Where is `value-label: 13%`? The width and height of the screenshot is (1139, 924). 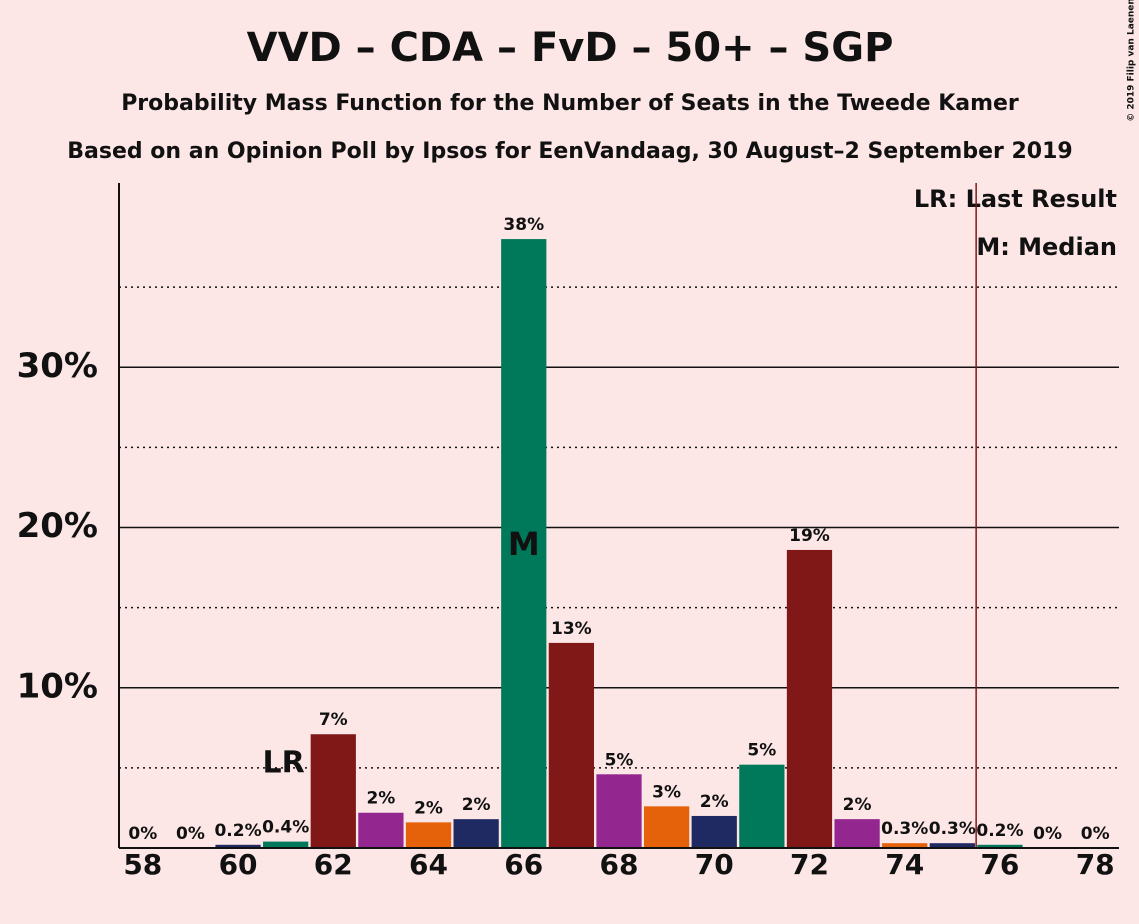 value-label: 13% is located at coordinates (571, 629).